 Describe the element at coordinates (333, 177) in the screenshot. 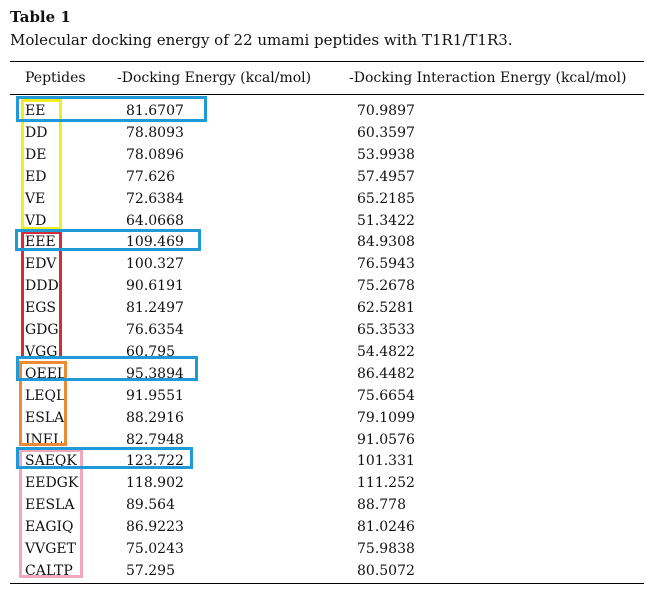

I see `table-row: ED 77.626 57.4957` at that location.